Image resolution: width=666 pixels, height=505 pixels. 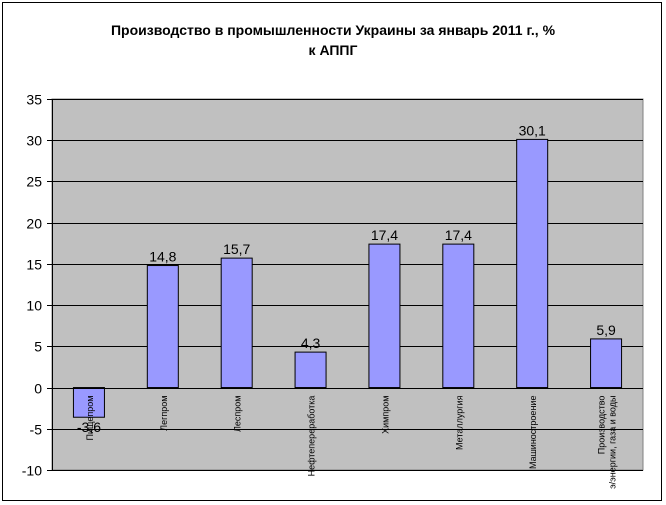 What do you see at coordinates (236, 249) in the screenshot?
I see `data-label: 15,7` at bounding box center [236, 249].